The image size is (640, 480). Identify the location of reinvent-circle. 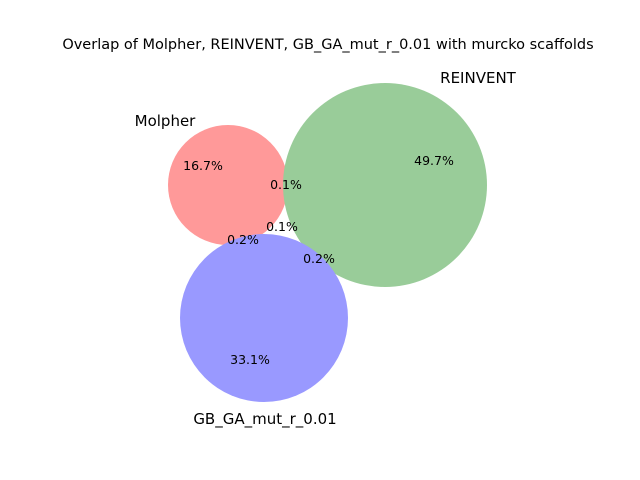
(385, 185).